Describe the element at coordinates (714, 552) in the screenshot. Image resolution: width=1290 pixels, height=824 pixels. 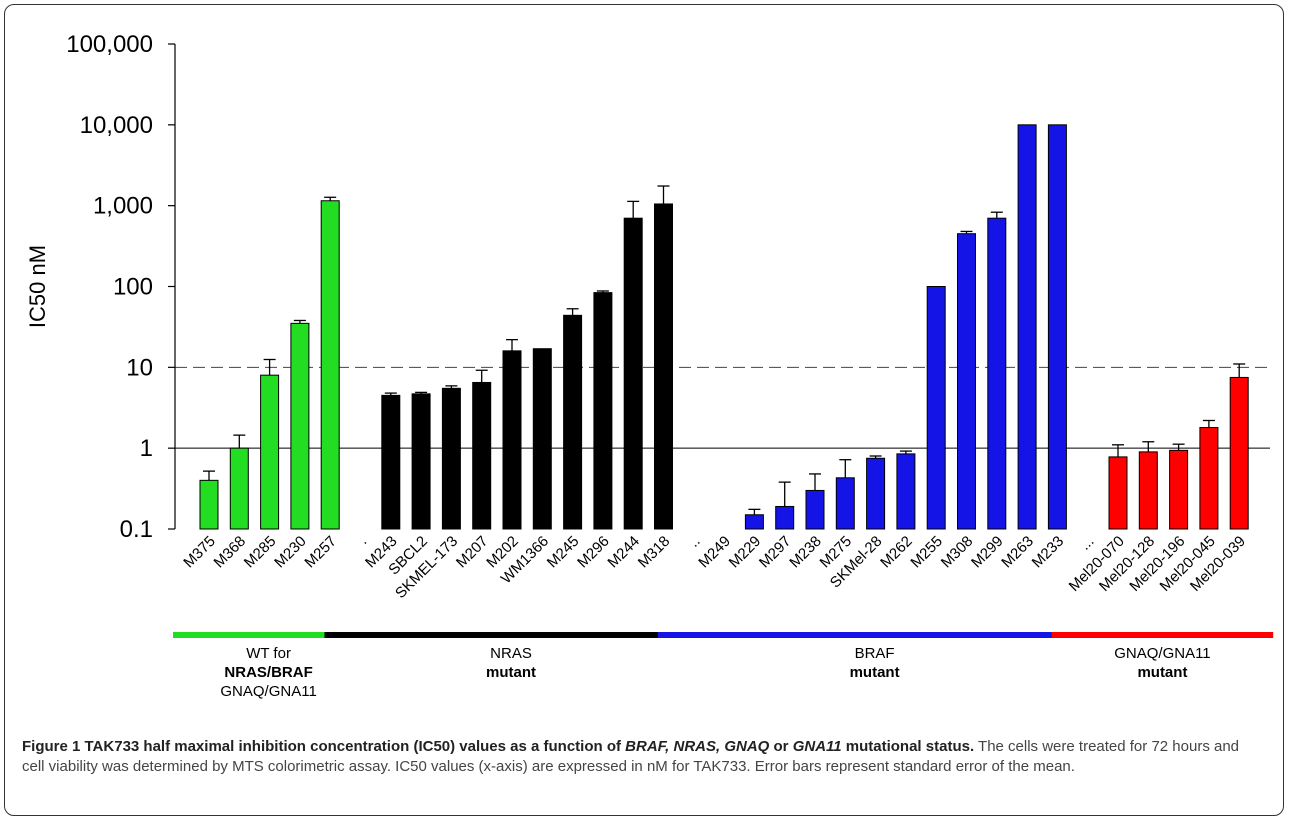
I see `x-tick-label: M249` at that location.